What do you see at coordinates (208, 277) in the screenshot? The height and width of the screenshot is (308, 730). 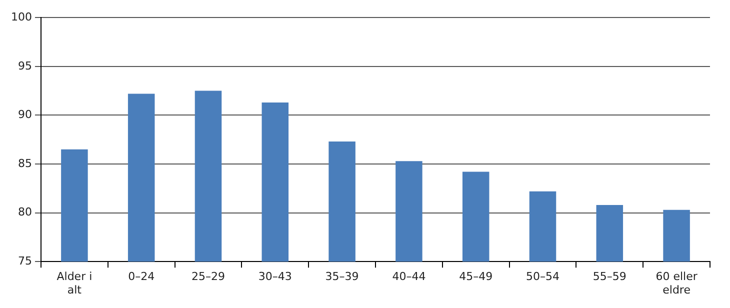 I see `x-tick-label: 25–29` at bounding box center [208, 277].